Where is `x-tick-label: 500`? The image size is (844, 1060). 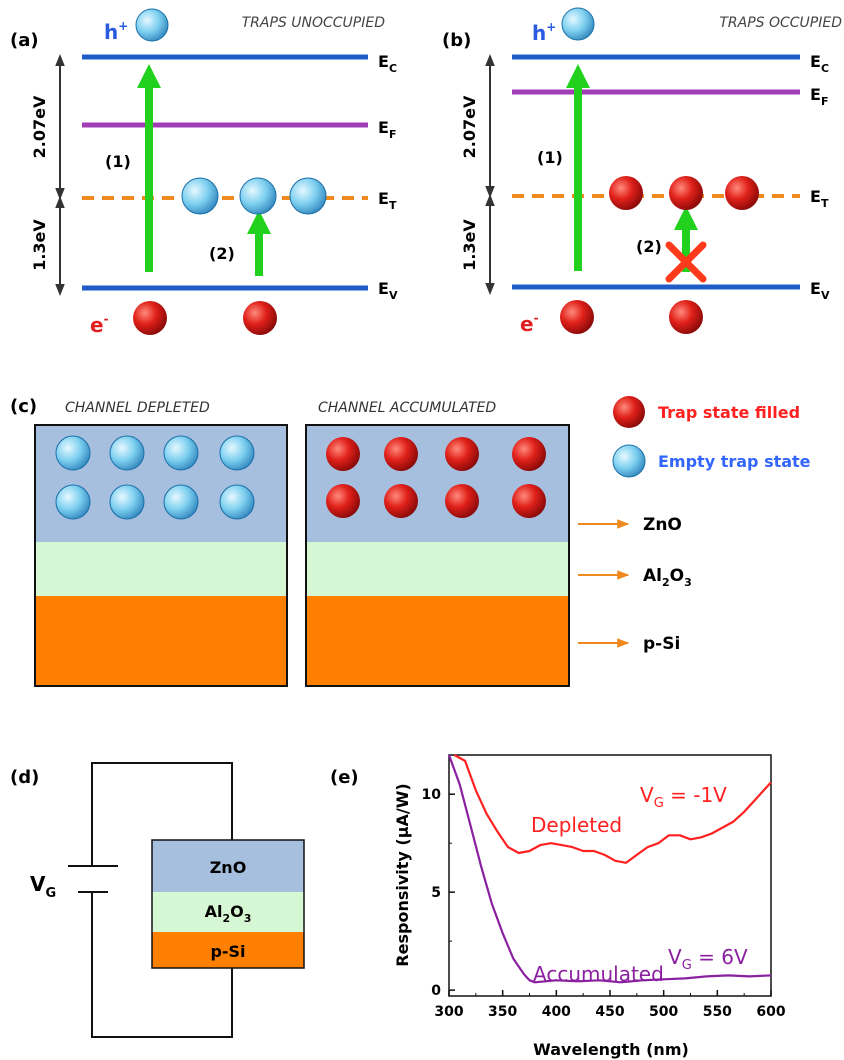
x-tick-label: 500 is located at coordinates (663, 1012).